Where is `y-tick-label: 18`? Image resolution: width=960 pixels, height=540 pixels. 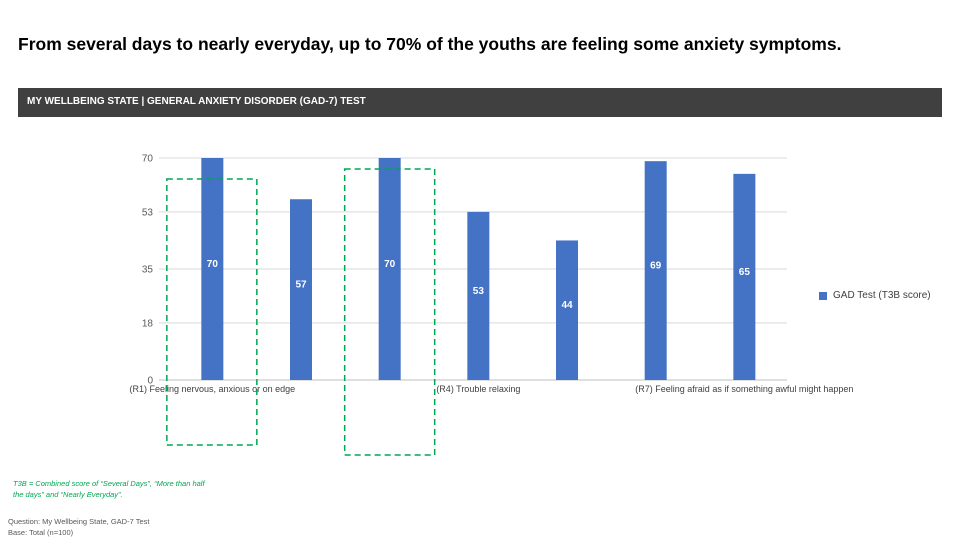 y-tick-label: 18 is located at coordinates (148, 323).